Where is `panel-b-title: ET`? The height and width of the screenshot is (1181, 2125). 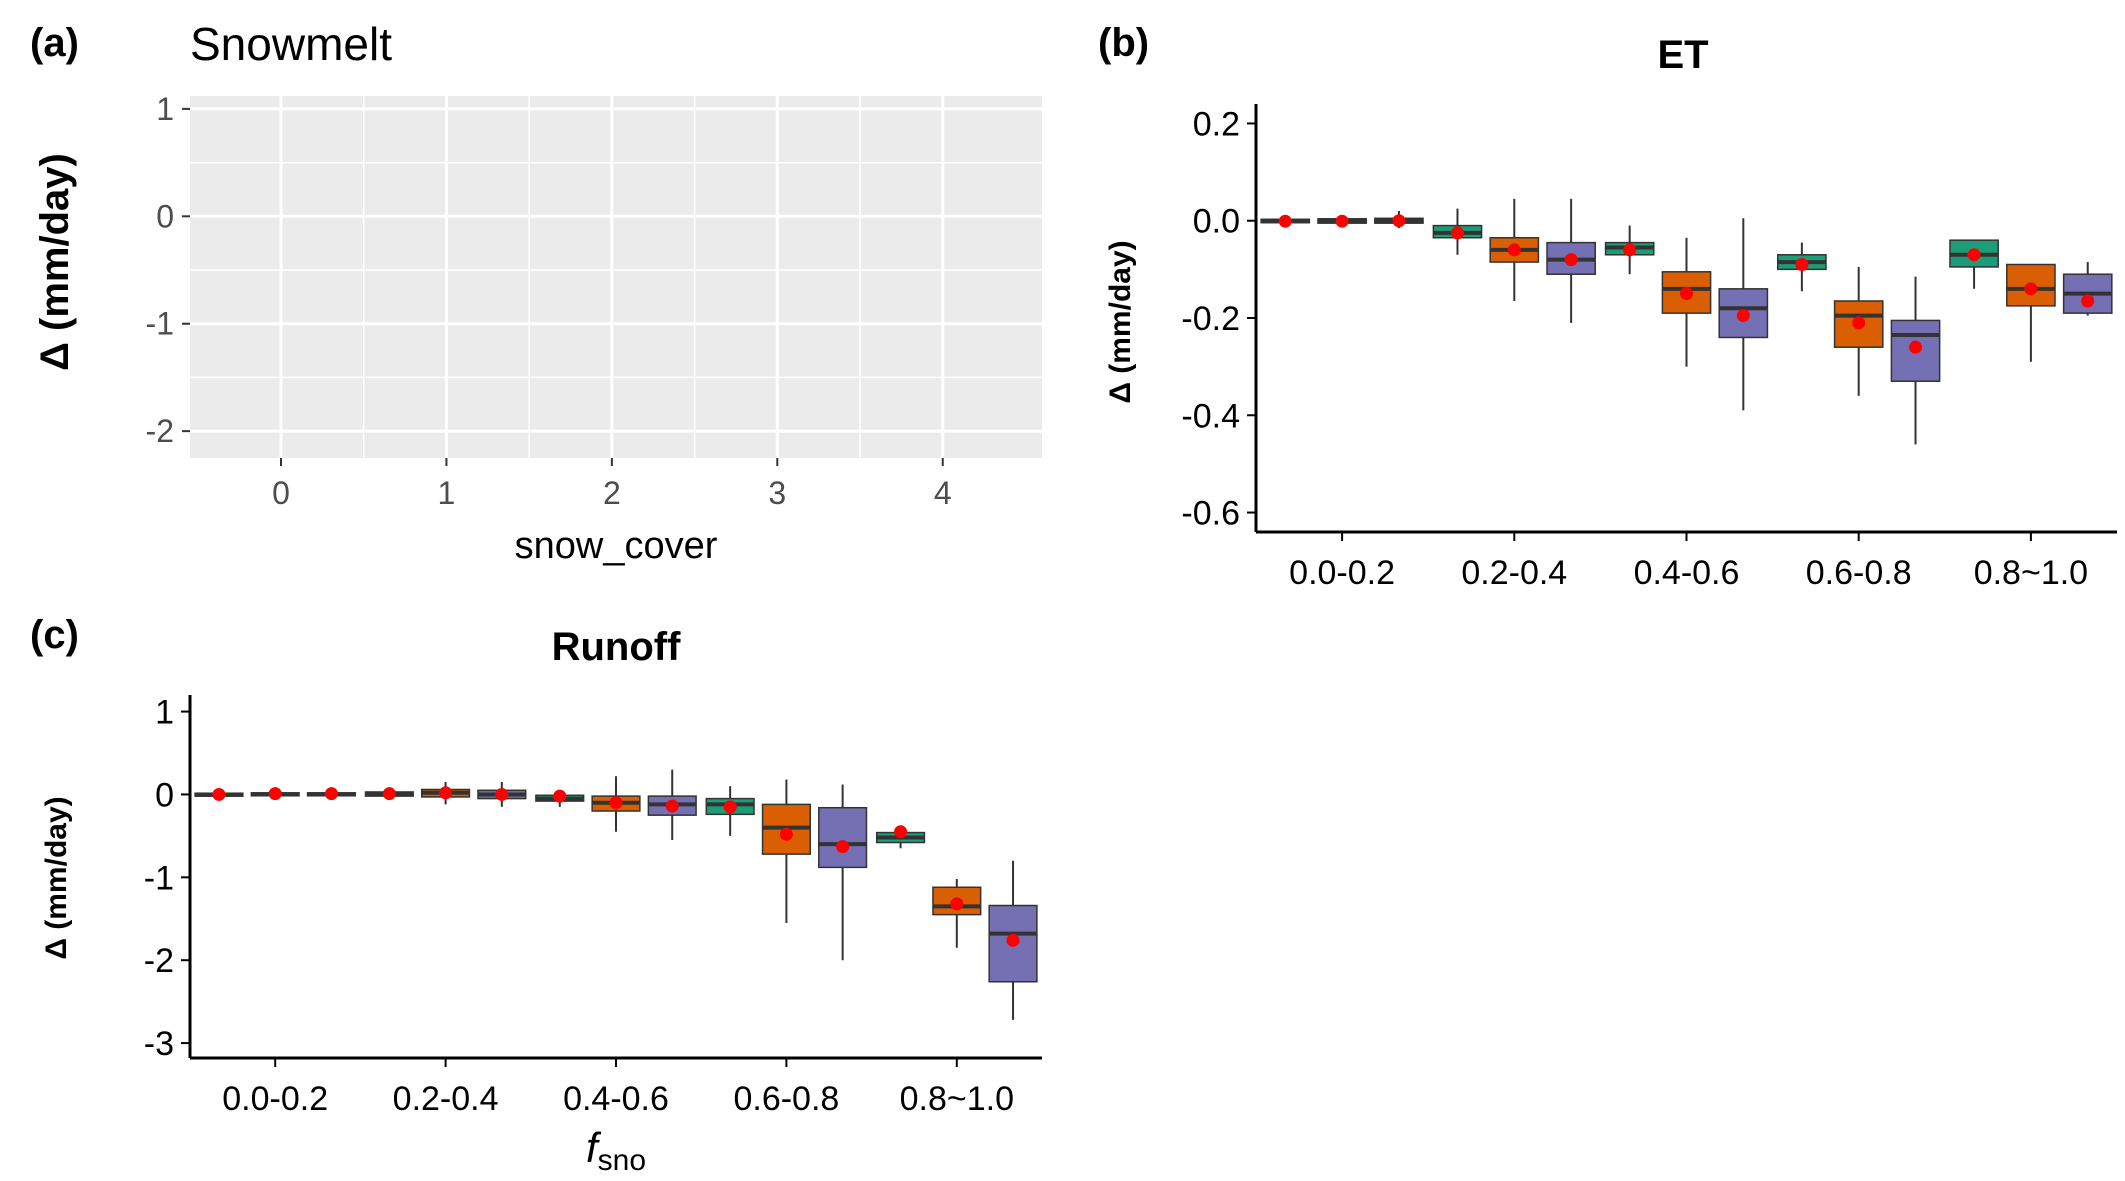 panel-b-title: ET is located at coordinates (1682, 55).